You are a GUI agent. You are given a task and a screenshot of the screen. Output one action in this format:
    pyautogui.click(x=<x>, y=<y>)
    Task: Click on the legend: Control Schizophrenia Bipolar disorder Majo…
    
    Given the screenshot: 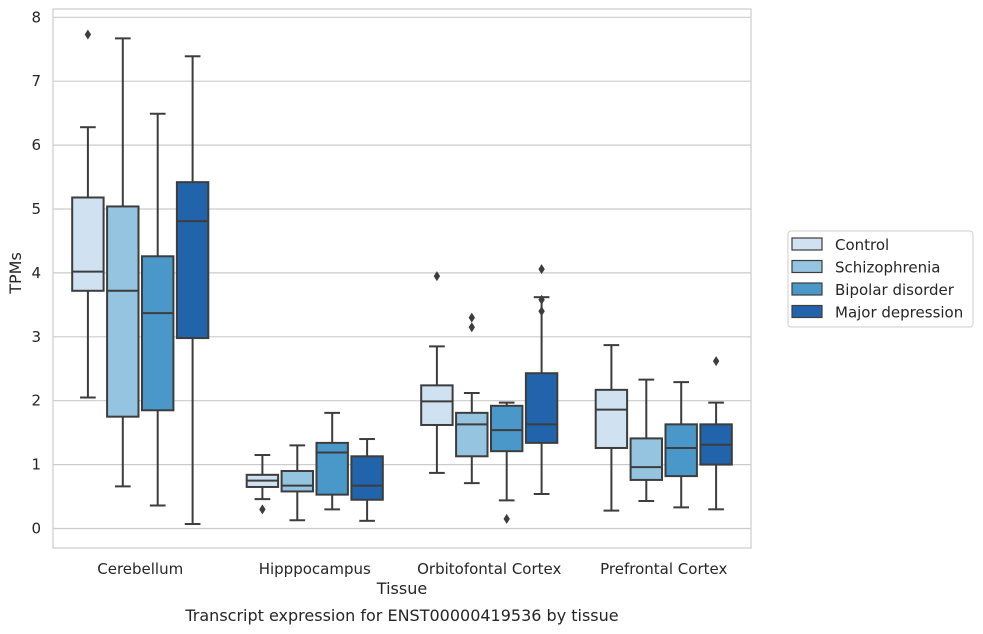 What is the action you would take?
    pyautogui.click(x=880, y=279)
    